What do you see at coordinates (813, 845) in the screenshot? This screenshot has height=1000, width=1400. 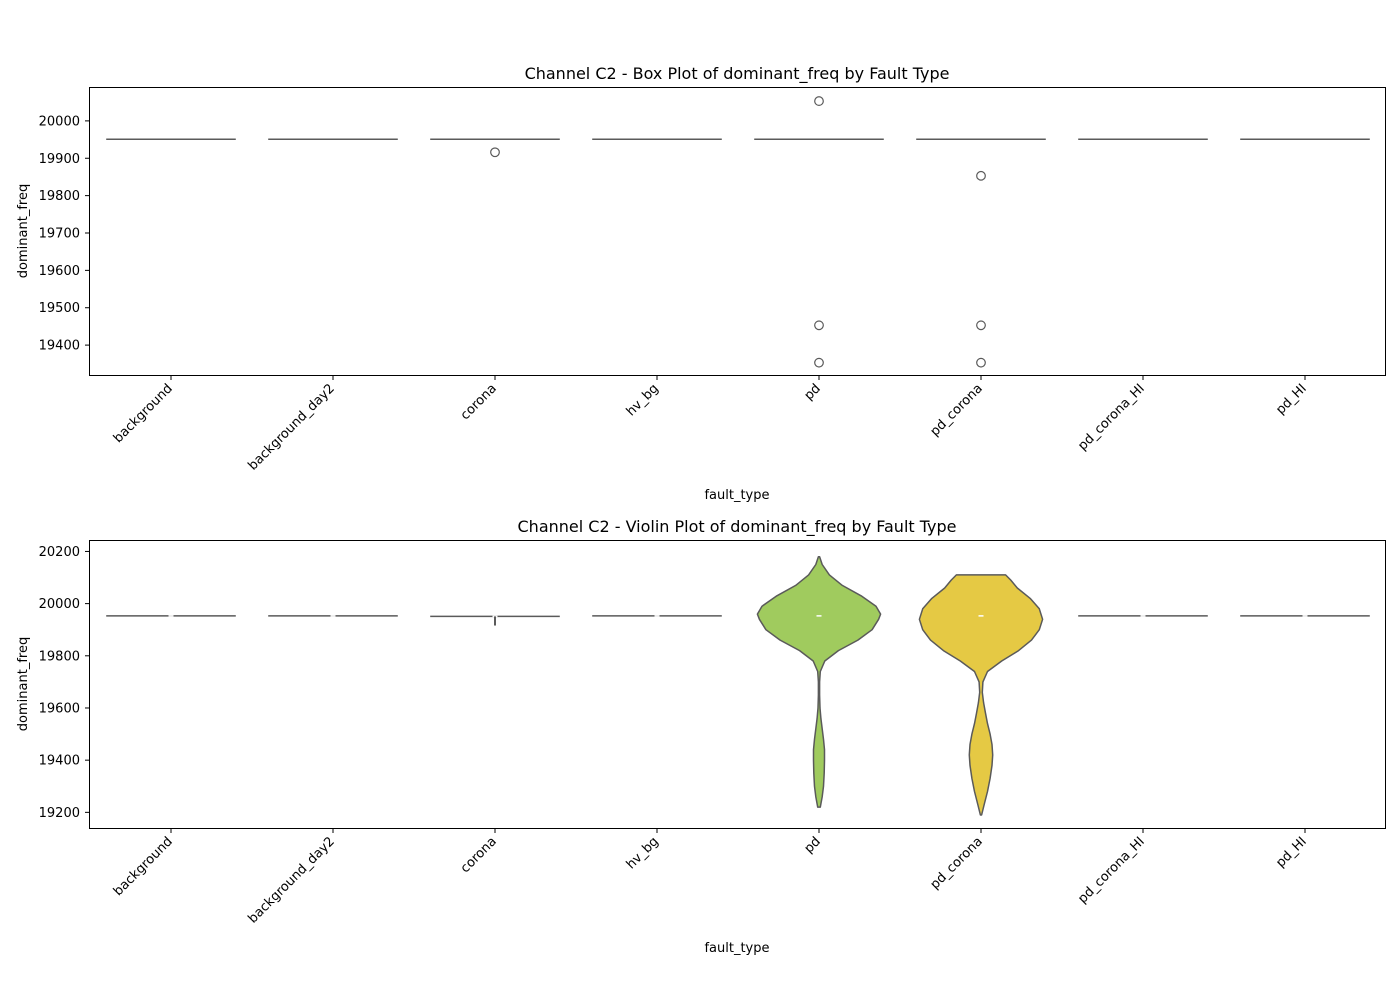 I see `violin-plot-x-tick-label-pd: pd` at bounding box center [813, 845].